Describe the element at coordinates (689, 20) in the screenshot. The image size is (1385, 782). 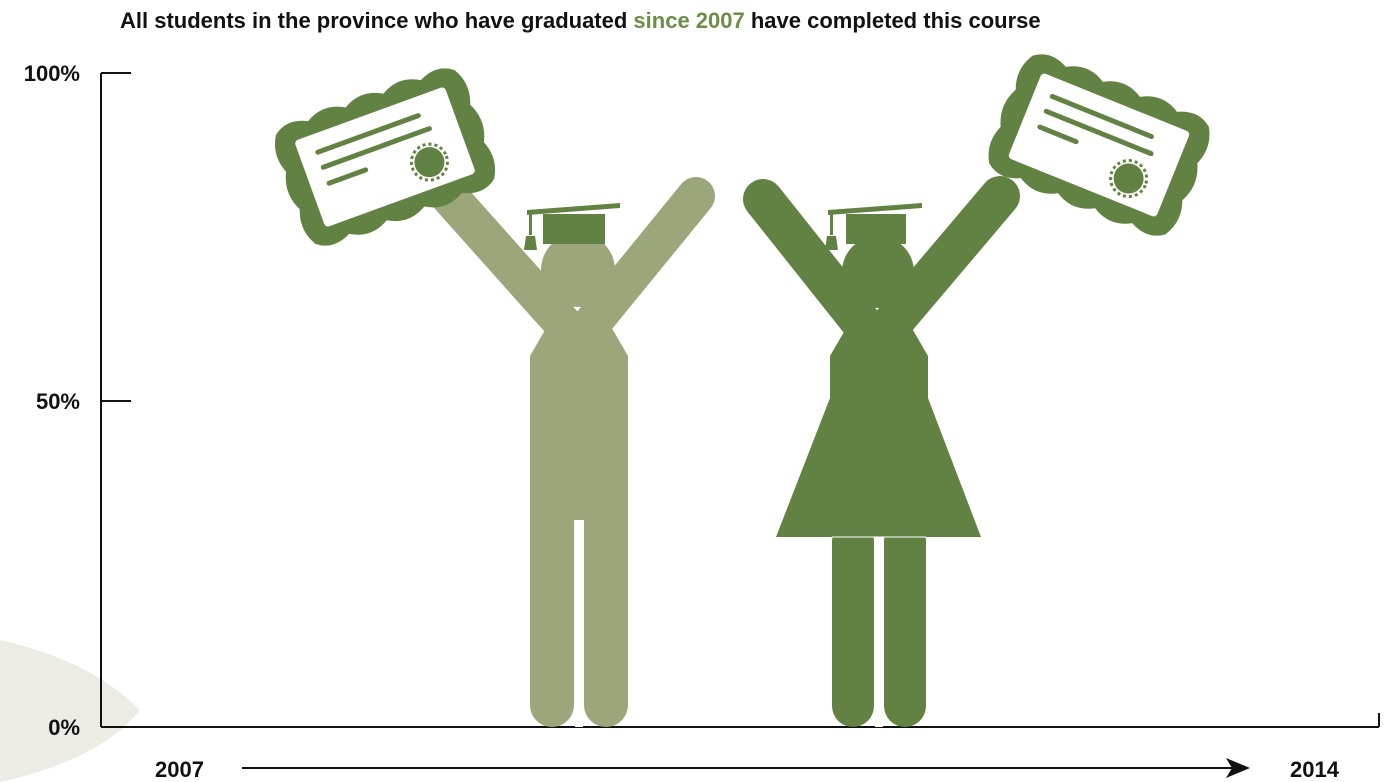
I see `title-highlight: since 2007` at that location.